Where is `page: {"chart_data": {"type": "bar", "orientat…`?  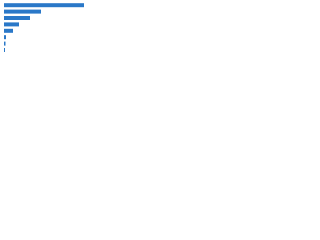 page: {"chart_data": {"type": "bar", "orientat… is located at coordinates (50, 35).